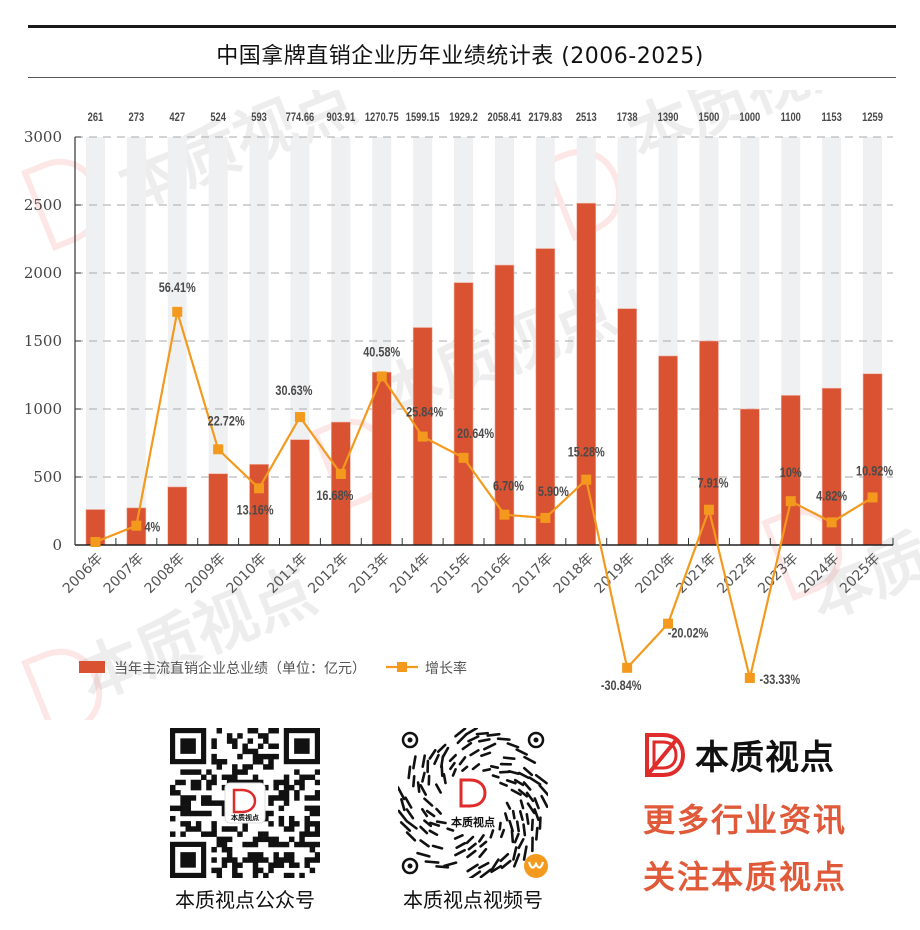  What do you see at coordinates (43, 137) in the screenshot?
I see `y-tick-label: 3000` at bounding box center [43, 137].